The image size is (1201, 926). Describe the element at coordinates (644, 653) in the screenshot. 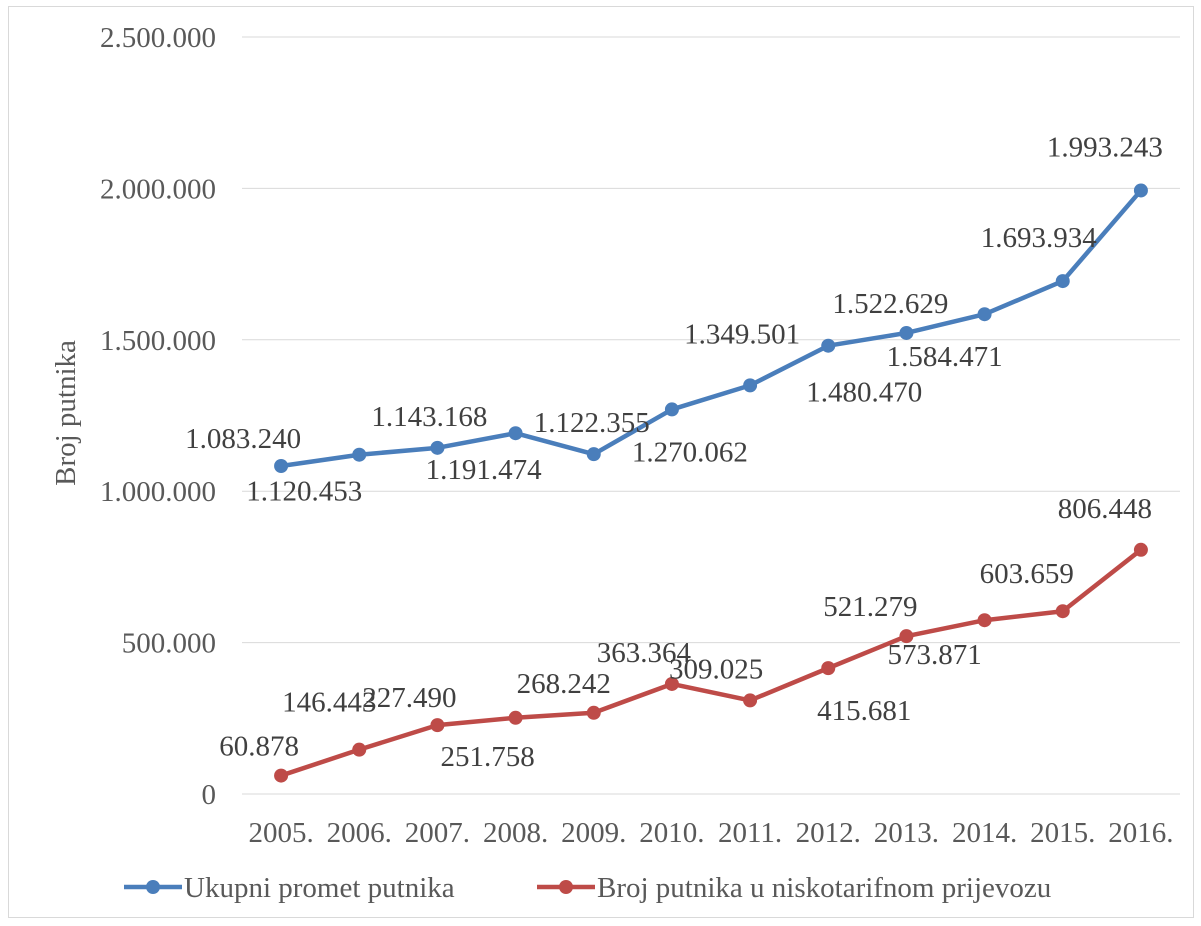

I see `data-label: 363.364` at that location.